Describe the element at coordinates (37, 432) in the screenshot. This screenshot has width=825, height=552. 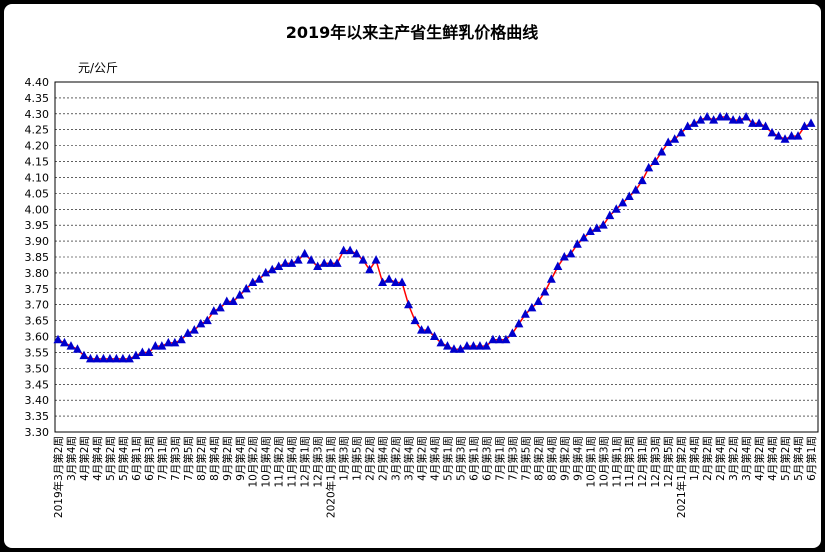
I see `y-tick-label: 3.30` at that location.